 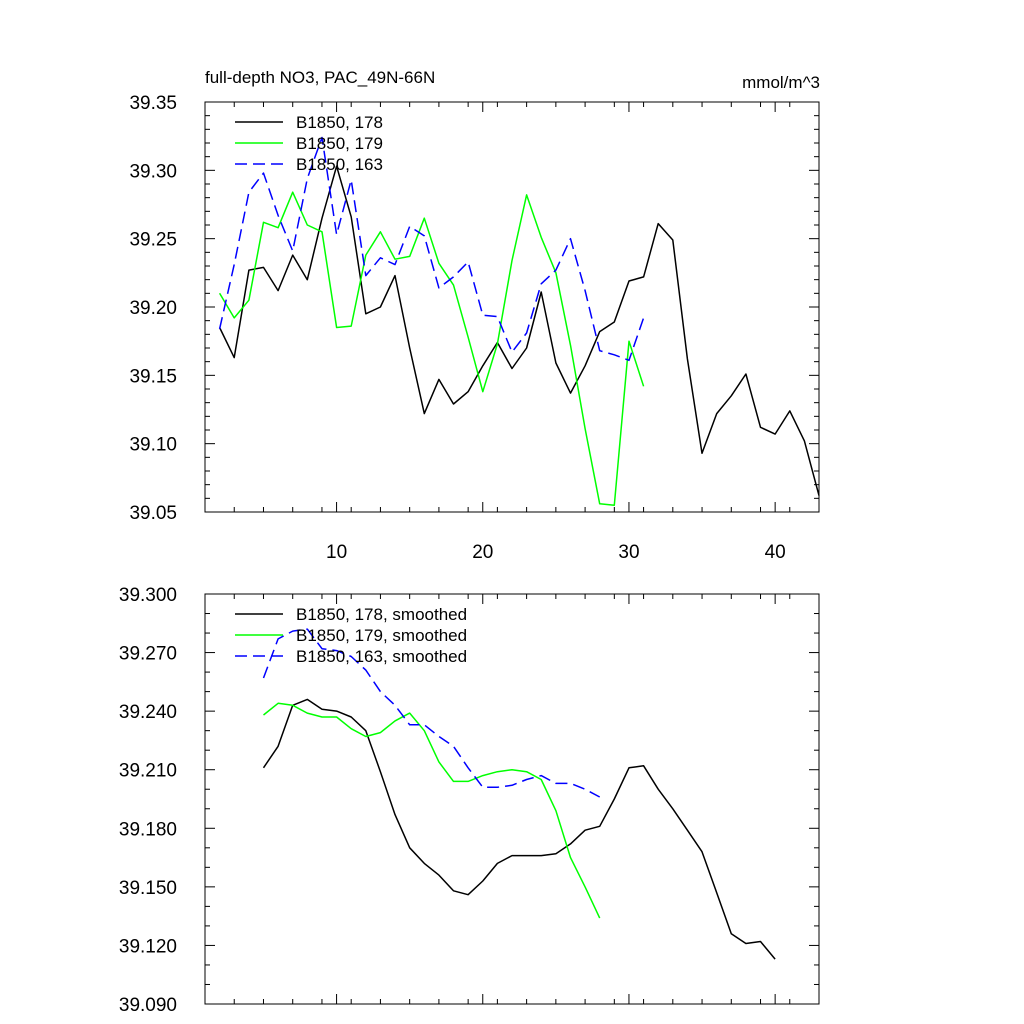 I want to click on y-tick-label: 39.270, so click(x=148, y=654).